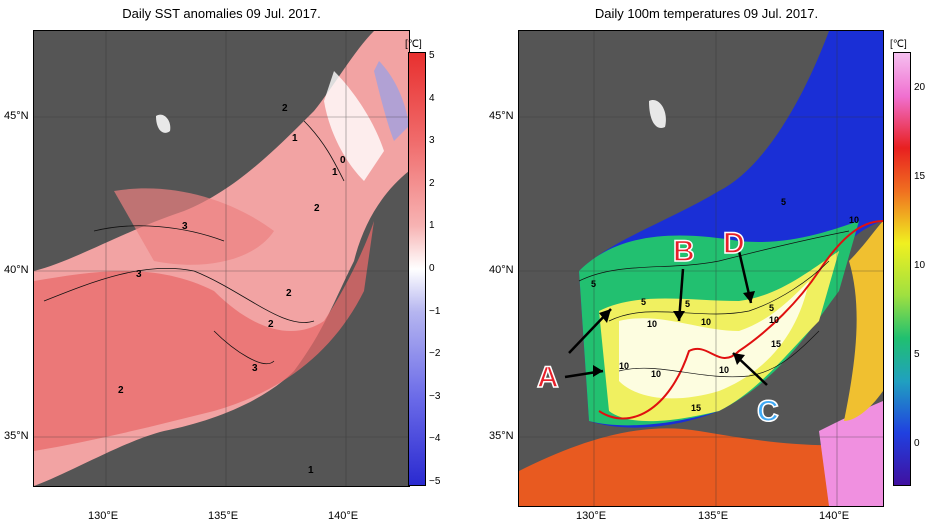 This screenshot has height=526, width=933. What do you see at coordinates (548, 377) in the screenshot?
I see `annotation-a: A` at bounding box center [548, 377].